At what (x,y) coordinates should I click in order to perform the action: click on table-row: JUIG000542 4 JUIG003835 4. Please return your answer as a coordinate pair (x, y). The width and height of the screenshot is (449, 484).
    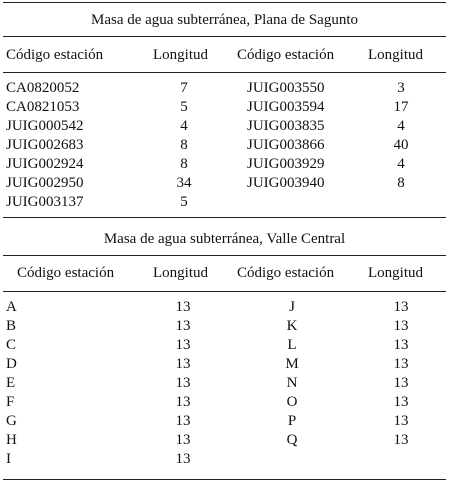
    Looking at the image, I should click on (224, 126).